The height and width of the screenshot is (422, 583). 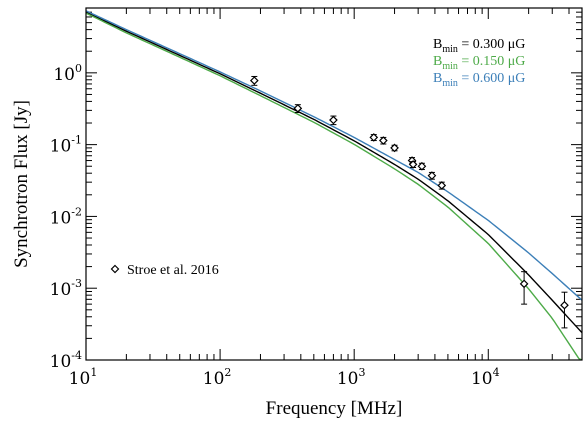 What do you see at coordinates (83, 377) in the screenshot?
I see `x-tick-label: 10¹` at bounding box center [83, 377].